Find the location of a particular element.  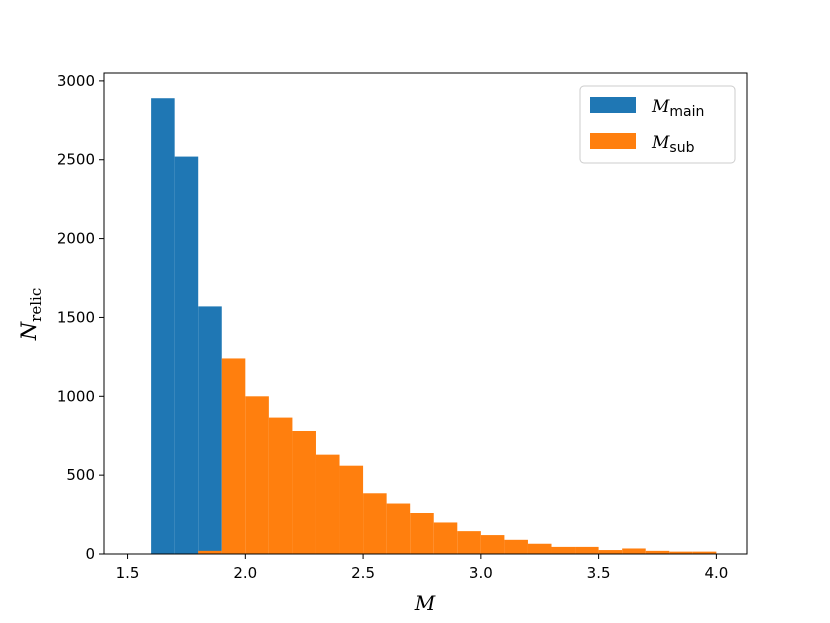

x-tick-label: 3.5 is located at coordinates (599, 573).